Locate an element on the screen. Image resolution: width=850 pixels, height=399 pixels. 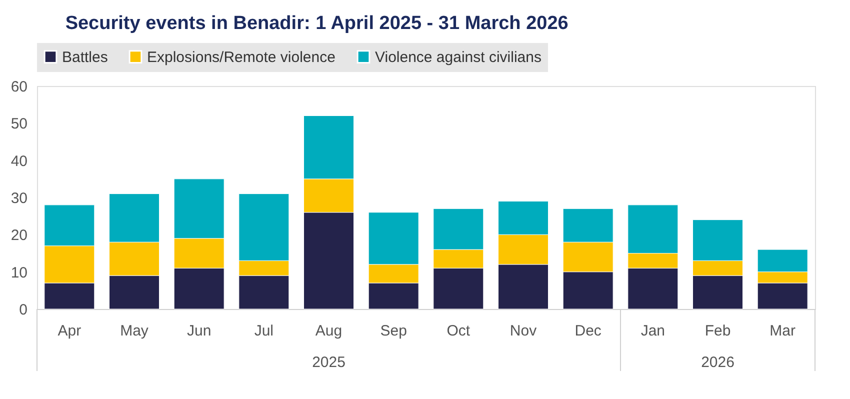
x-tick-label: May is located at coordinates (134, 331).